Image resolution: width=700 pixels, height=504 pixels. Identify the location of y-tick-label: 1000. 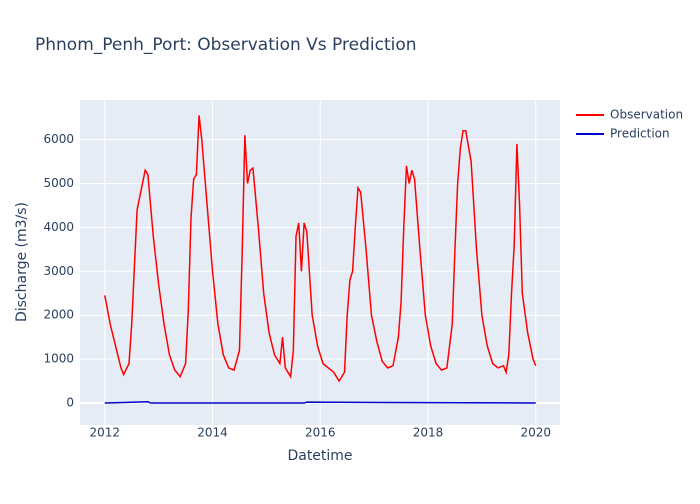
(58, 359).